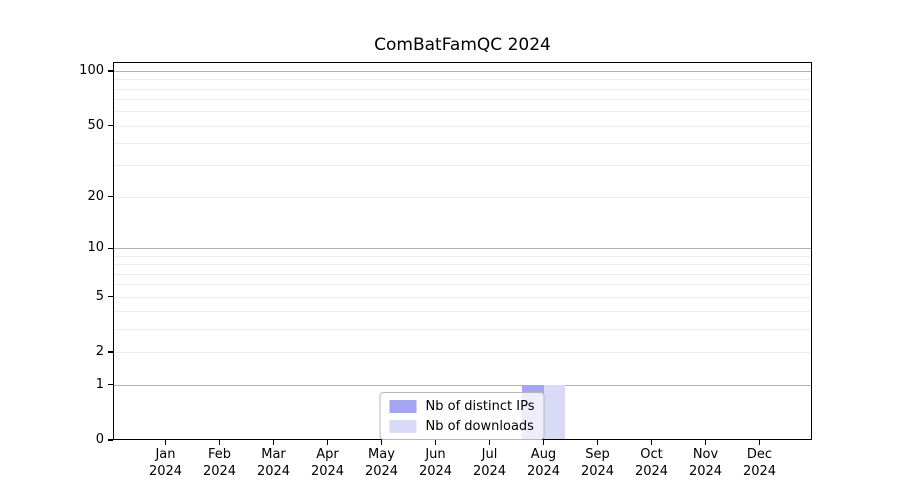 The width and height of the screenshot is (900, 500). What do you see at coordinates (91, 70) in the screenshot?
I see `y-tick-label: 100` at bounding box center [91, 70].